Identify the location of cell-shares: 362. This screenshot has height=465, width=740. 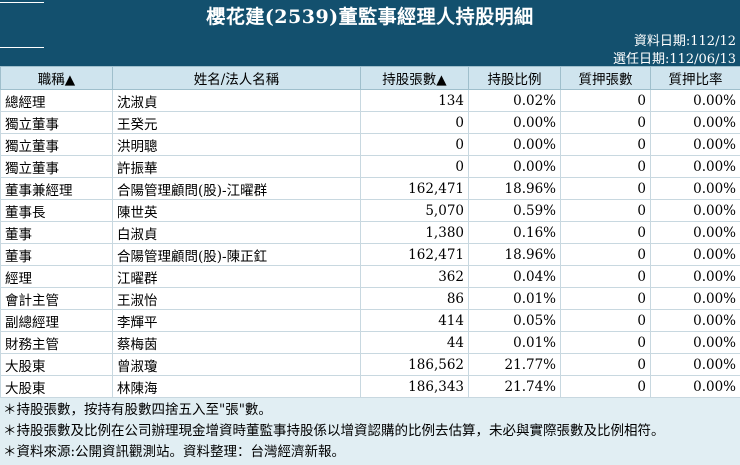
(415, 277).